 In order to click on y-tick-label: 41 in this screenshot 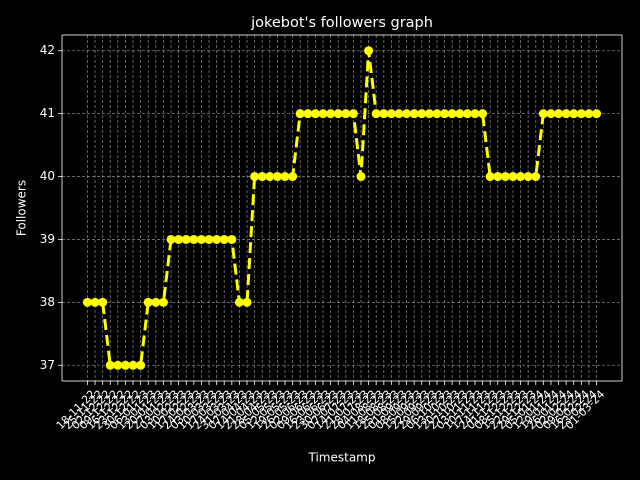, I will do `click(47, 113)`.